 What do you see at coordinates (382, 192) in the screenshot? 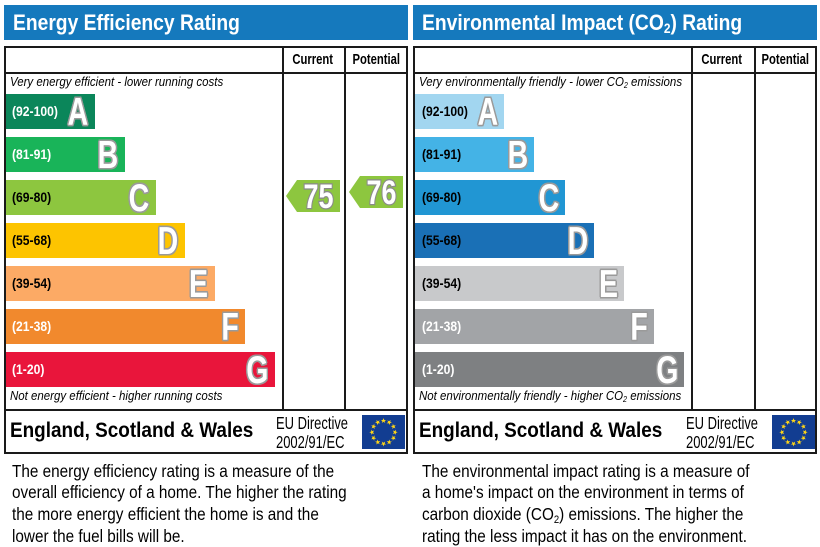
I see `svg-text: 76` at bounding box center [382, 192].